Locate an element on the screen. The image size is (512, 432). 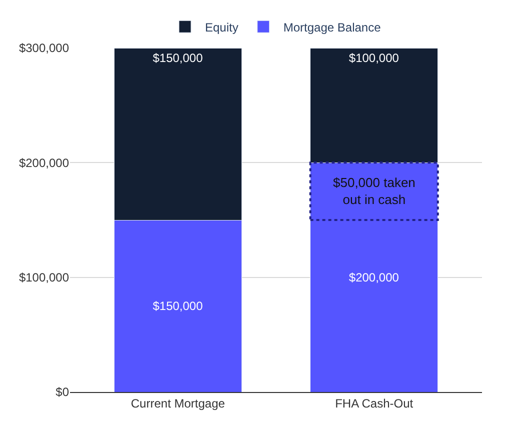
legend-label: Mortgage Balance is located at coordinates (332, 27).